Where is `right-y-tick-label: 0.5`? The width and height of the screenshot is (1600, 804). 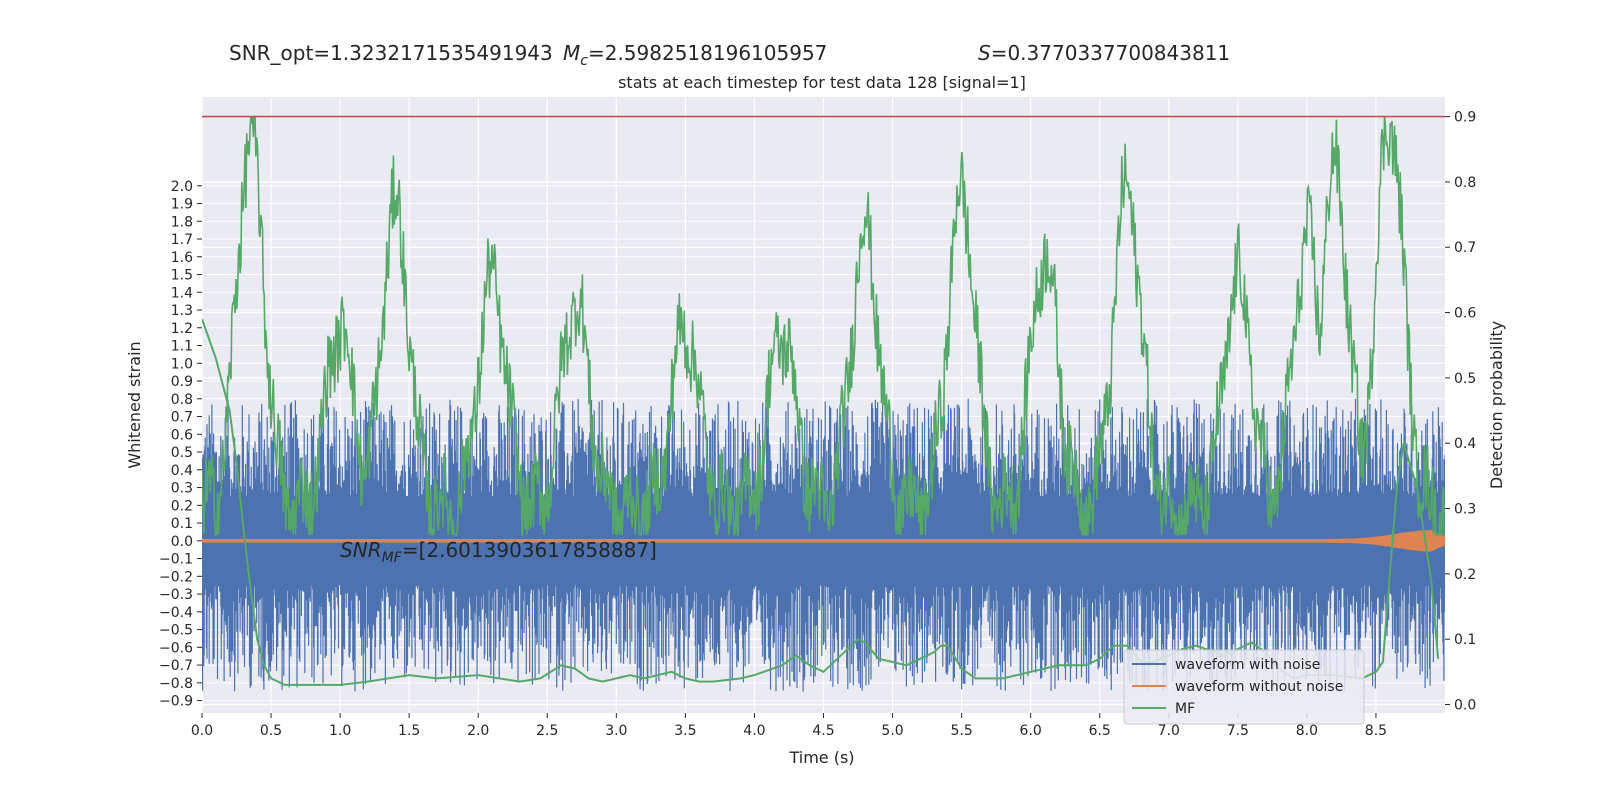
right-y-tick-label: 0.5 is located at coordinates (1465, 379).